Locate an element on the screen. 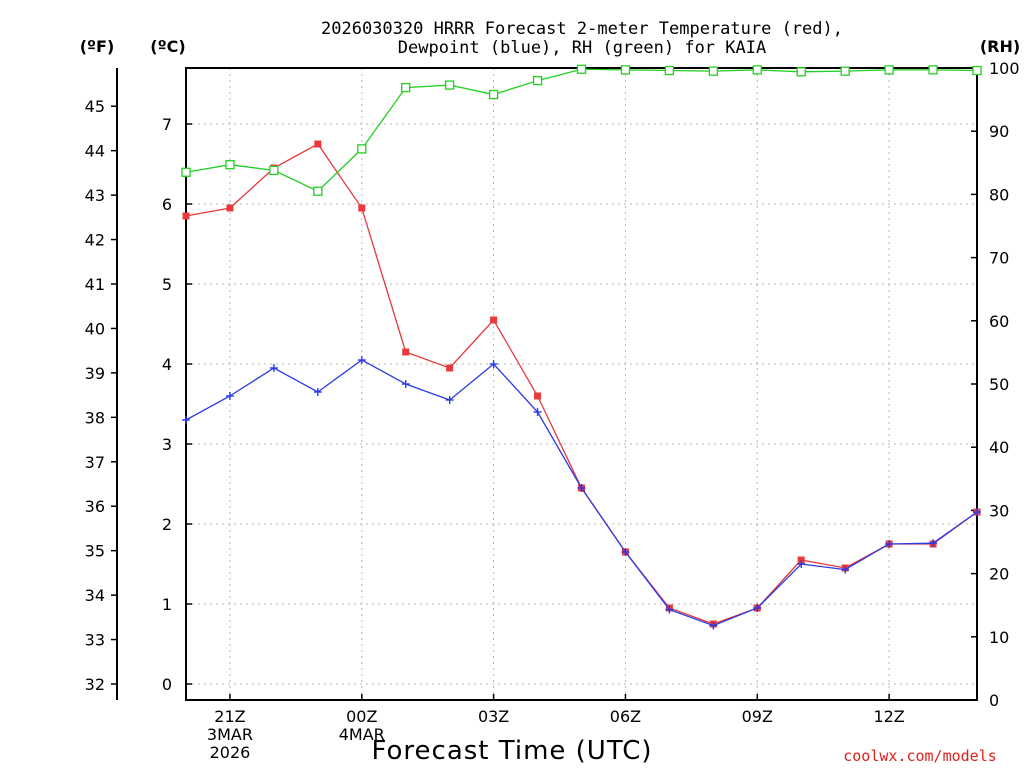 The image size is (1024, 768). celsius-tick-label: 7 is located at coordinates (167, 124).